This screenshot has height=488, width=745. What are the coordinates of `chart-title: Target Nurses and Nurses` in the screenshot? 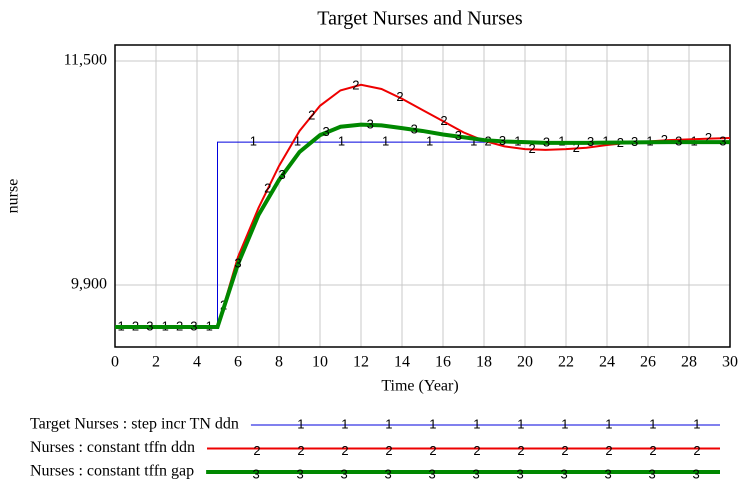 It's located at (420, 19).